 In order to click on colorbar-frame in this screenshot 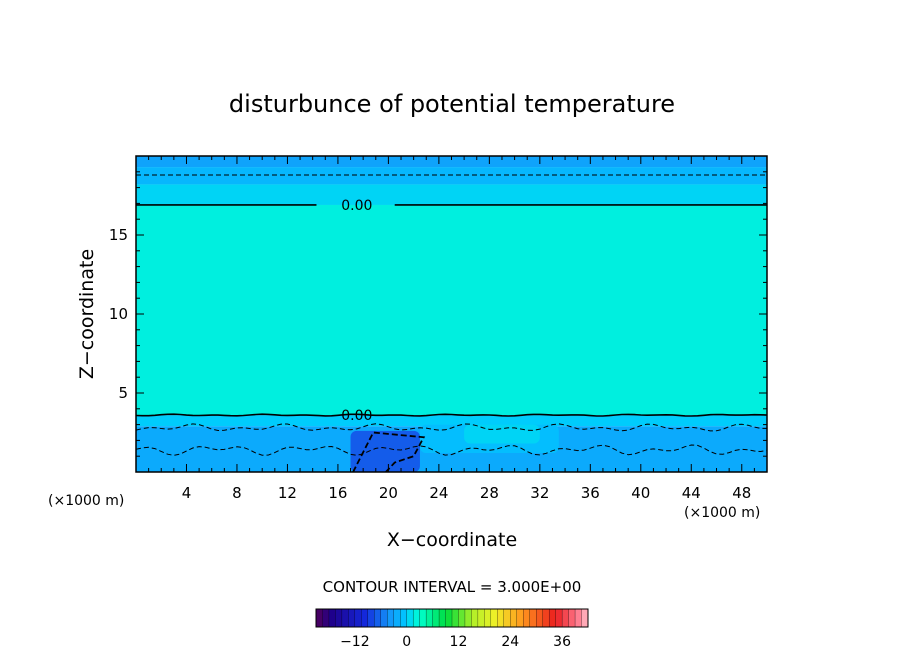, I will do `click(452, 618)`.